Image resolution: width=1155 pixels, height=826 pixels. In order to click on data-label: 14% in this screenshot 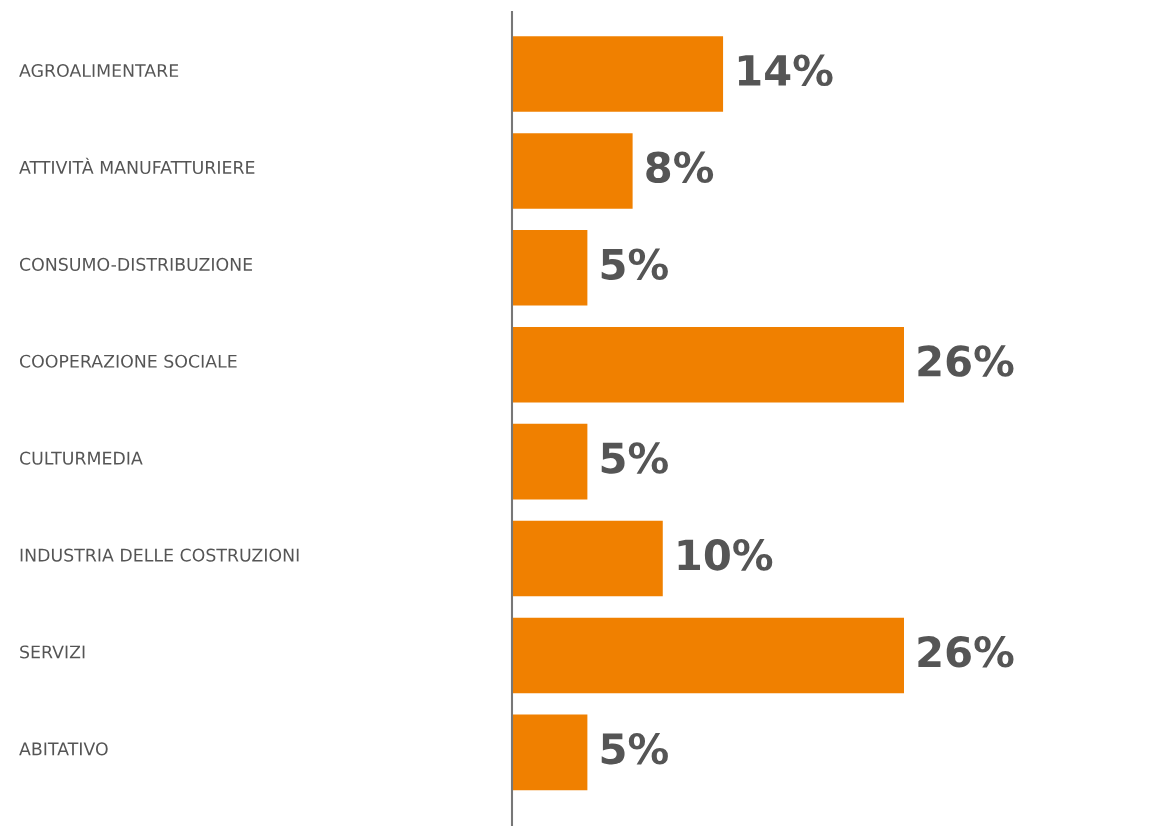, I will do `click(785, 70)`.